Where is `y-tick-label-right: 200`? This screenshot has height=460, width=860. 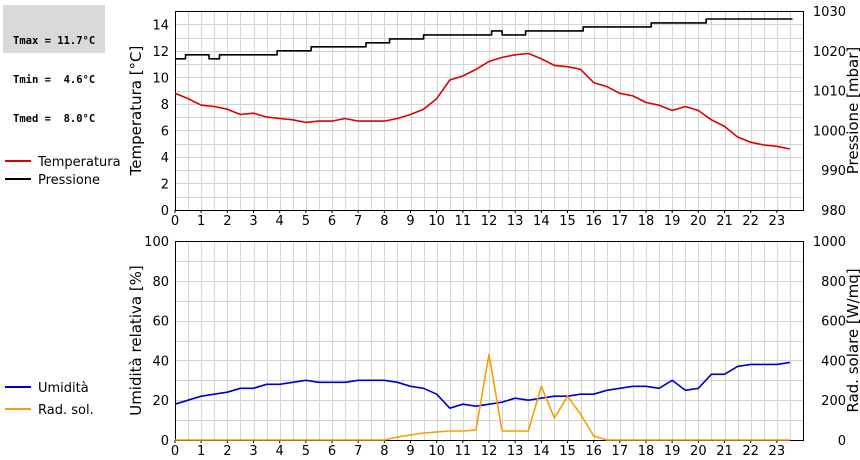 y-tick-label-right: 200 is located at coordinates (833, 401).